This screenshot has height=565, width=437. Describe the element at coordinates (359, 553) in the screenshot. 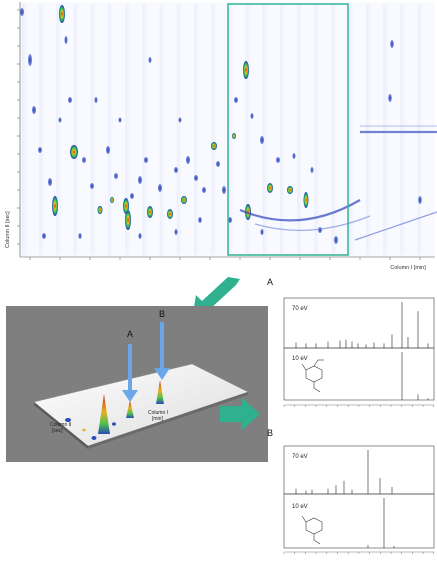

I see `spectra-axis-b-ticks` at that location.